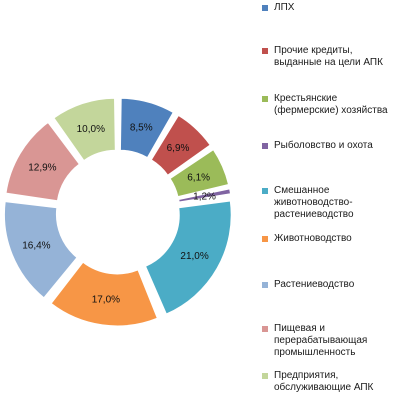 The width and height of the screenshot is (409, 414). I want to click on legend-label-line: Растениеводство, so click(314, 284).